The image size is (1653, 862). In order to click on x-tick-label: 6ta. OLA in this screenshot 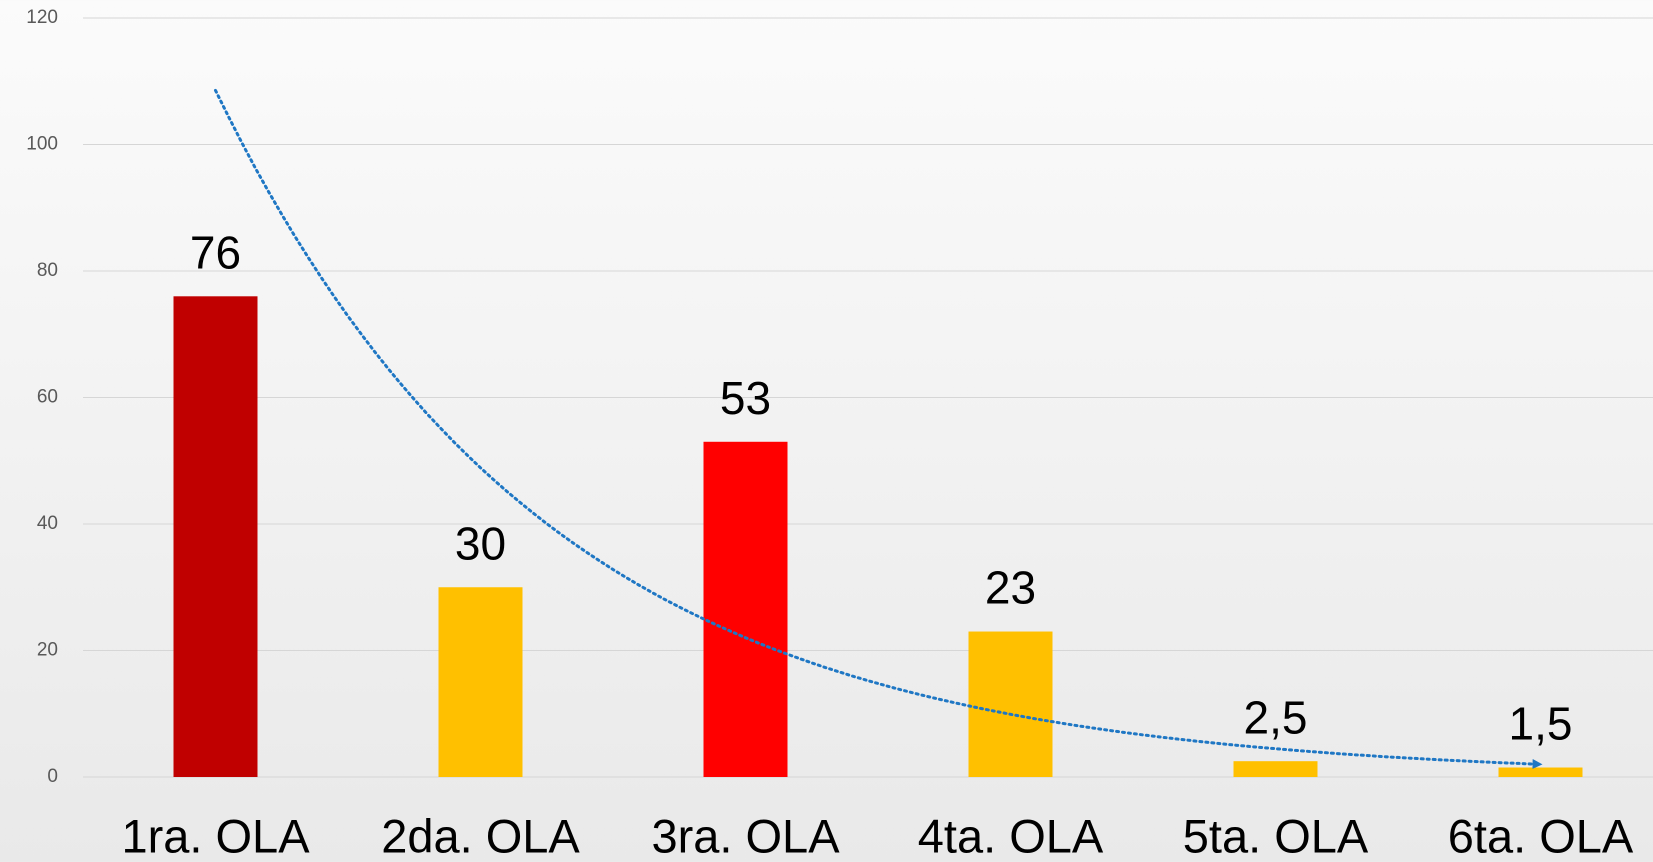, I will do `click(1541, 835)`.